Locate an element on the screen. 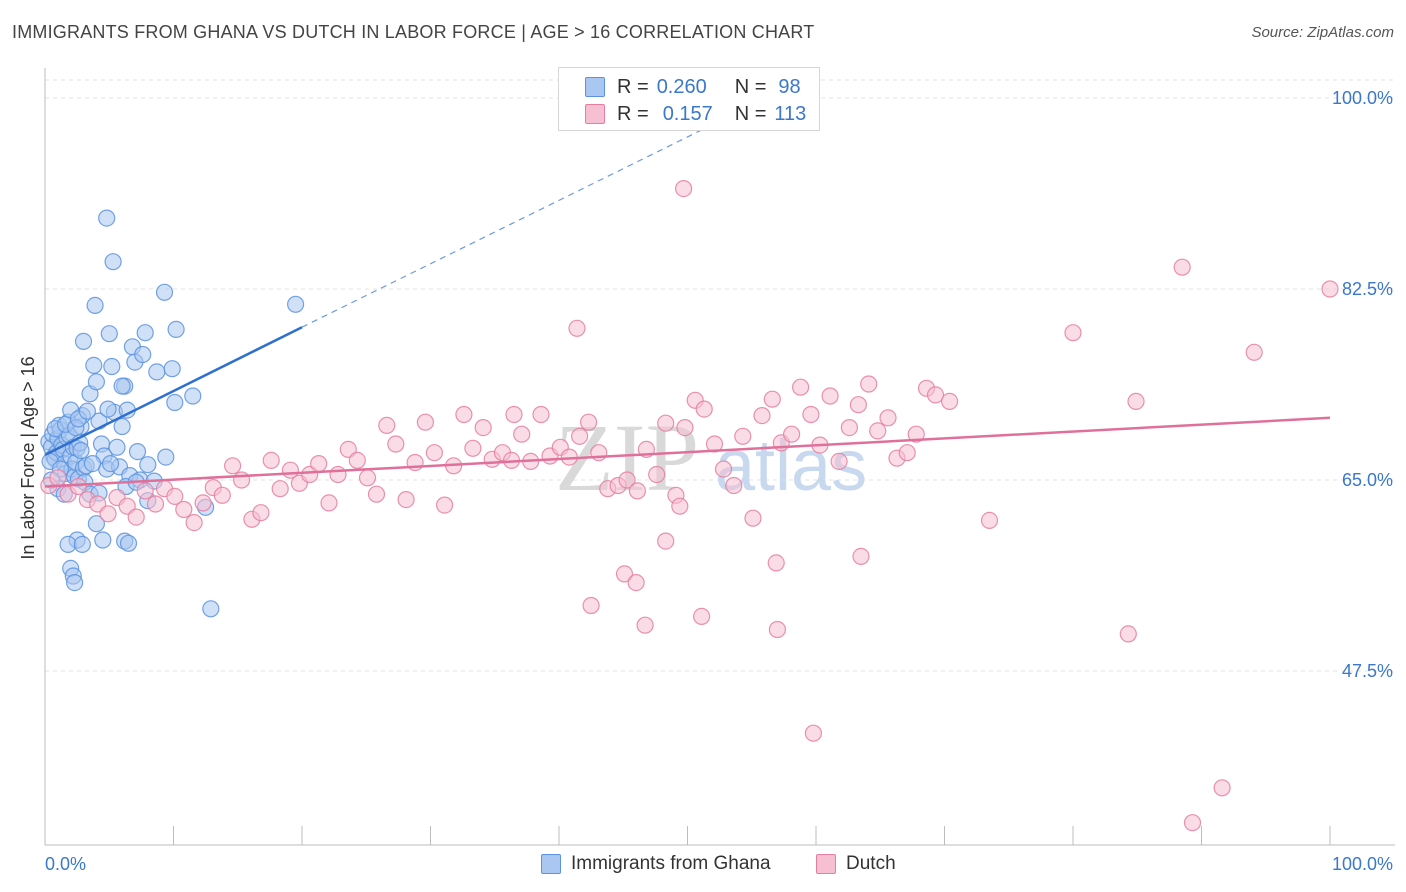 This screenshot has height=892, width=1406. legend-item-dutch: Dutch is located at coordinates (856, 864).